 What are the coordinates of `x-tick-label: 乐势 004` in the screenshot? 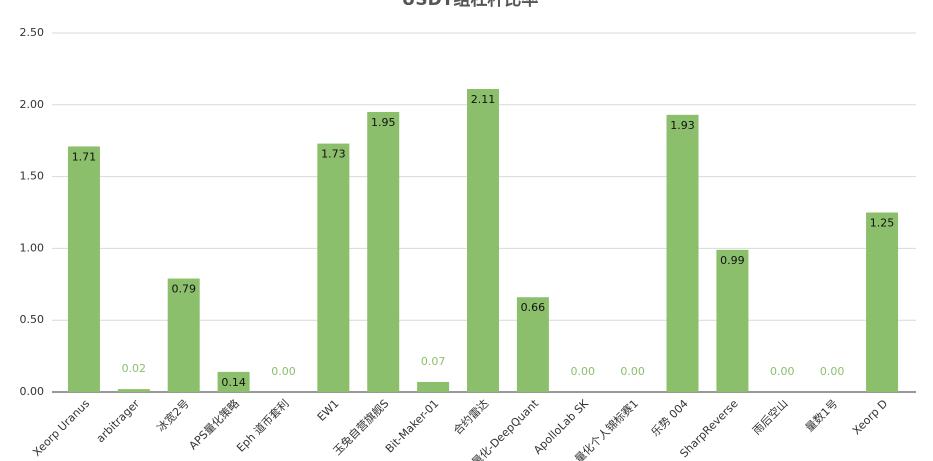 It's located at (670, 418).